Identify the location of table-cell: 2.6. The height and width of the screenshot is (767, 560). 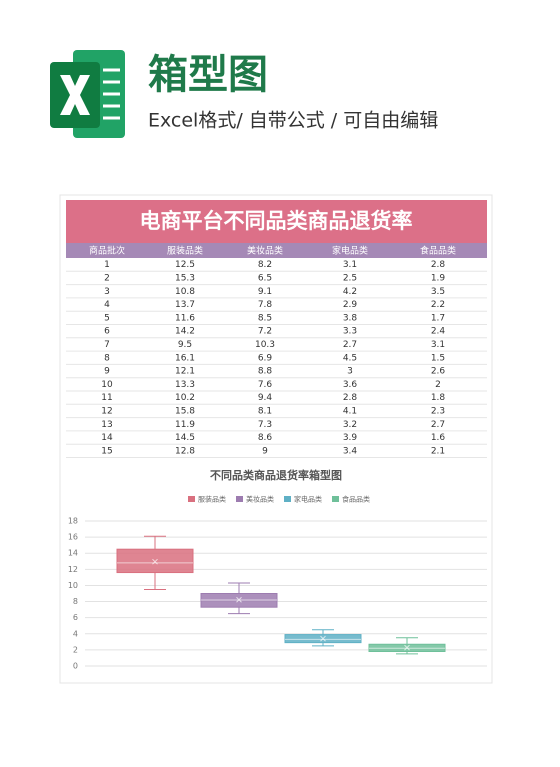
(438, 372).